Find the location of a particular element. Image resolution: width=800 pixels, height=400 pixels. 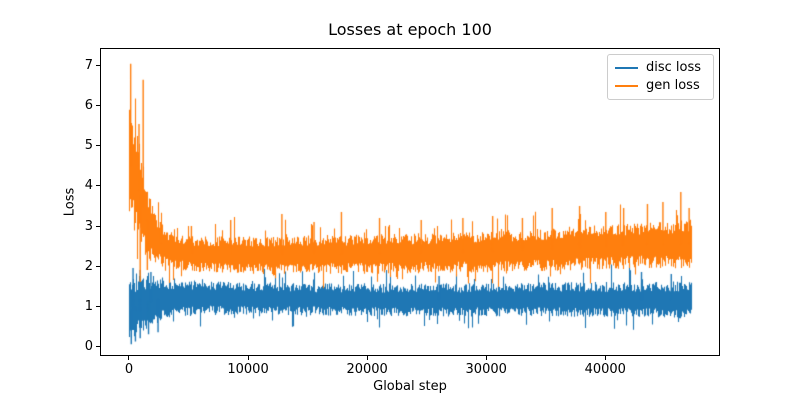

x-tick-label: 30000 is located at coordinates (486, 369).